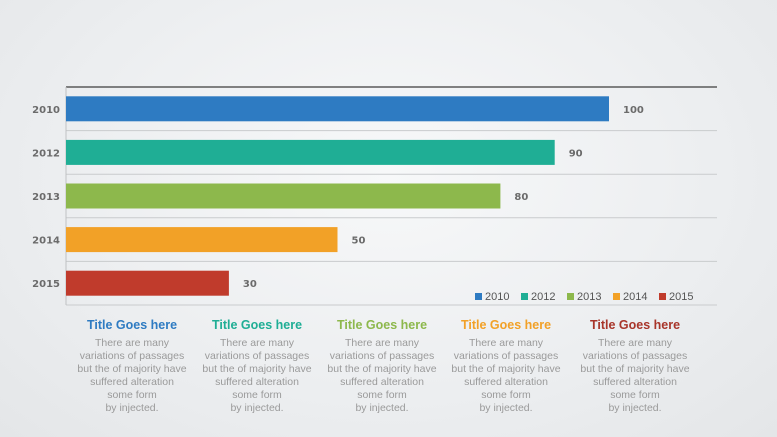  I want to click on legend-entry: 2013, so click(589, 297).